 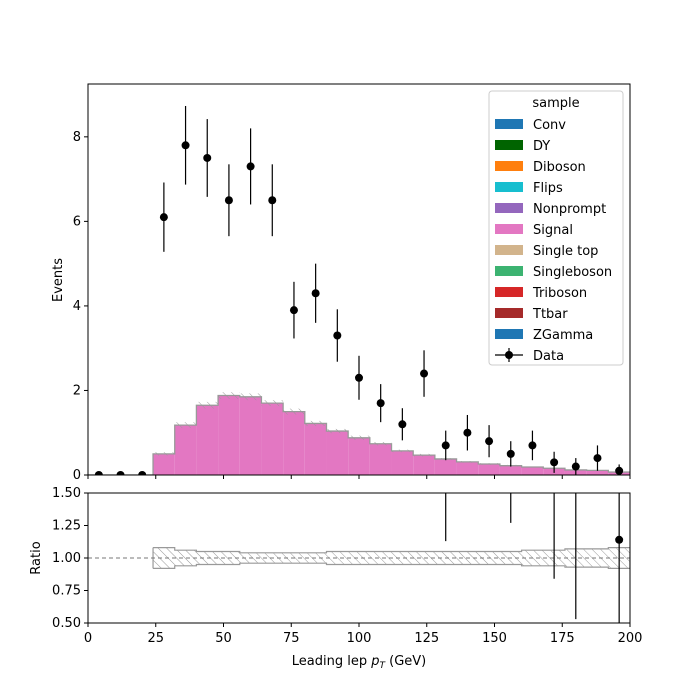 I want to click on legend-label: Ttbar, so click(x=550, y=314).